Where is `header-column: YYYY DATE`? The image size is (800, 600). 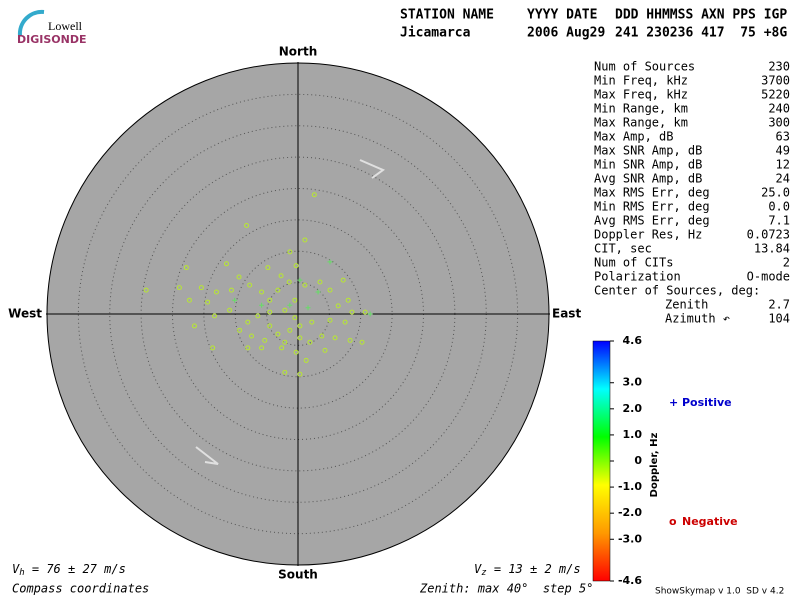
header-column: YYYY DATE is located at coordinates (562, 15).